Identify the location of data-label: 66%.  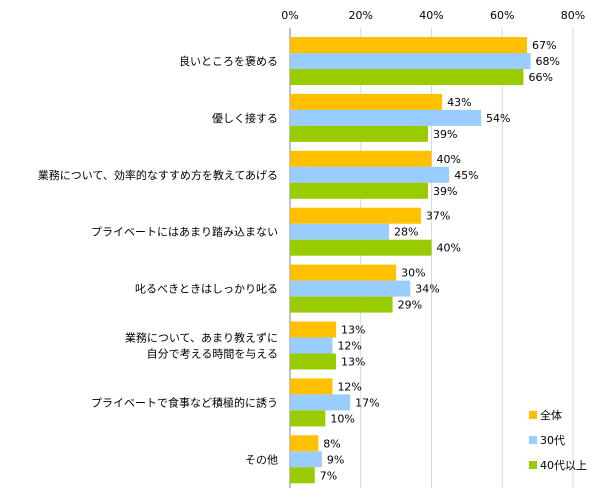
(540, 77).